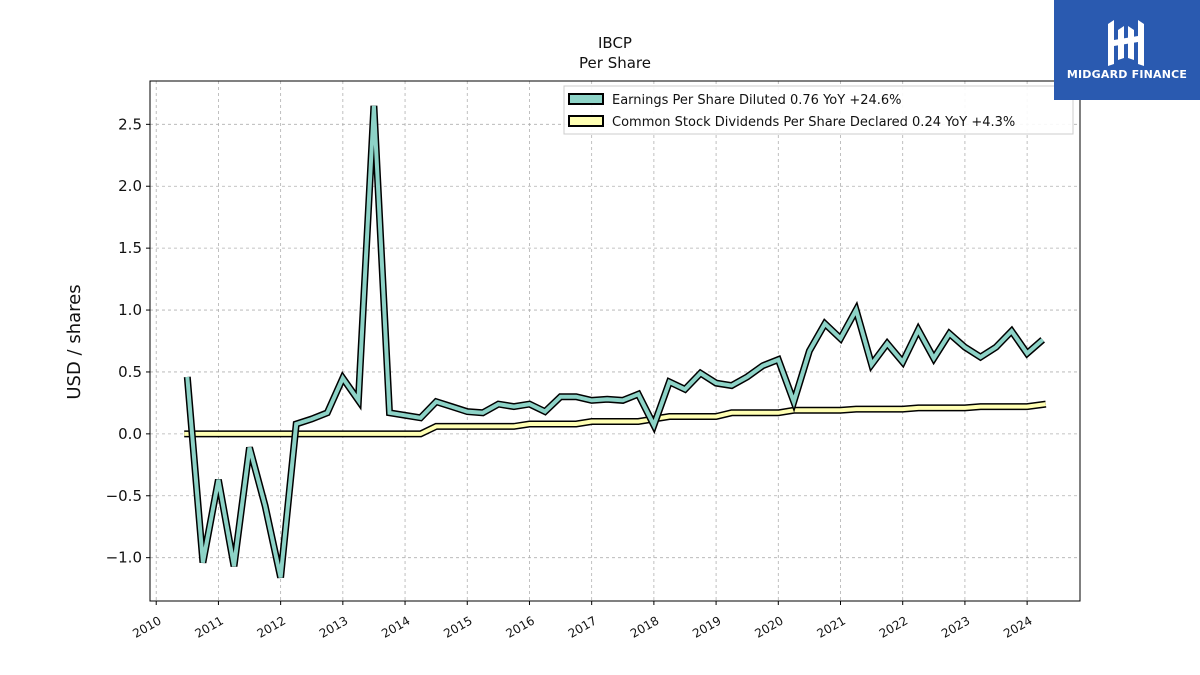  What do you see at coordinates (1126, 43) in the screenshot?
I see `midgard-logo-icon` at bounding box center [1126, 43].